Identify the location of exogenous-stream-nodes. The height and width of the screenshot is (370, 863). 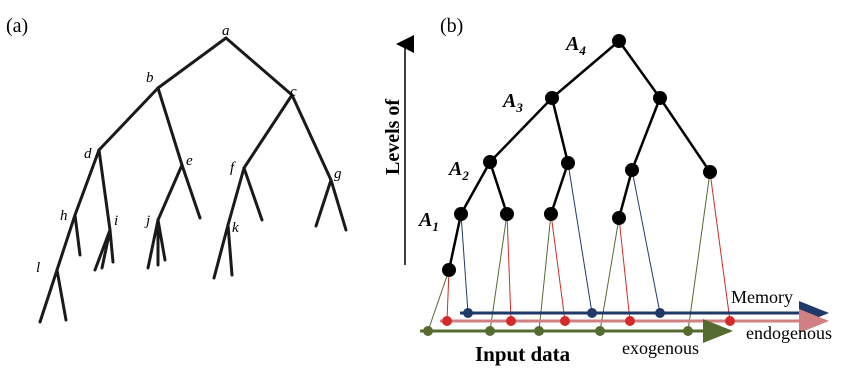
(558, 331).